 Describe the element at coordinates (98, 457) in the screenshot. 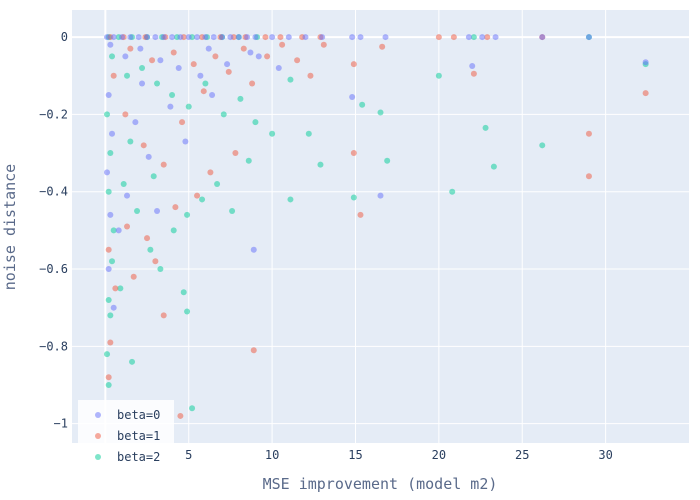

I see `legend-marker` at that location.